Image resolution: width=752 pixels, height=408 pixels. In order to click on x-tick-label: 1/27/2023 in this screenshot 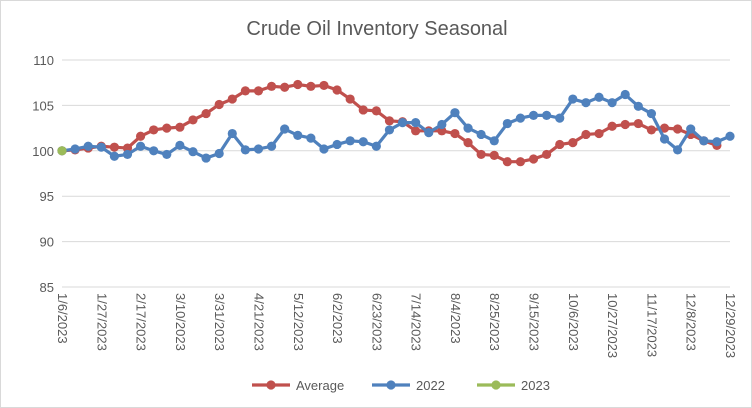, I will do `click(101, 322)`.